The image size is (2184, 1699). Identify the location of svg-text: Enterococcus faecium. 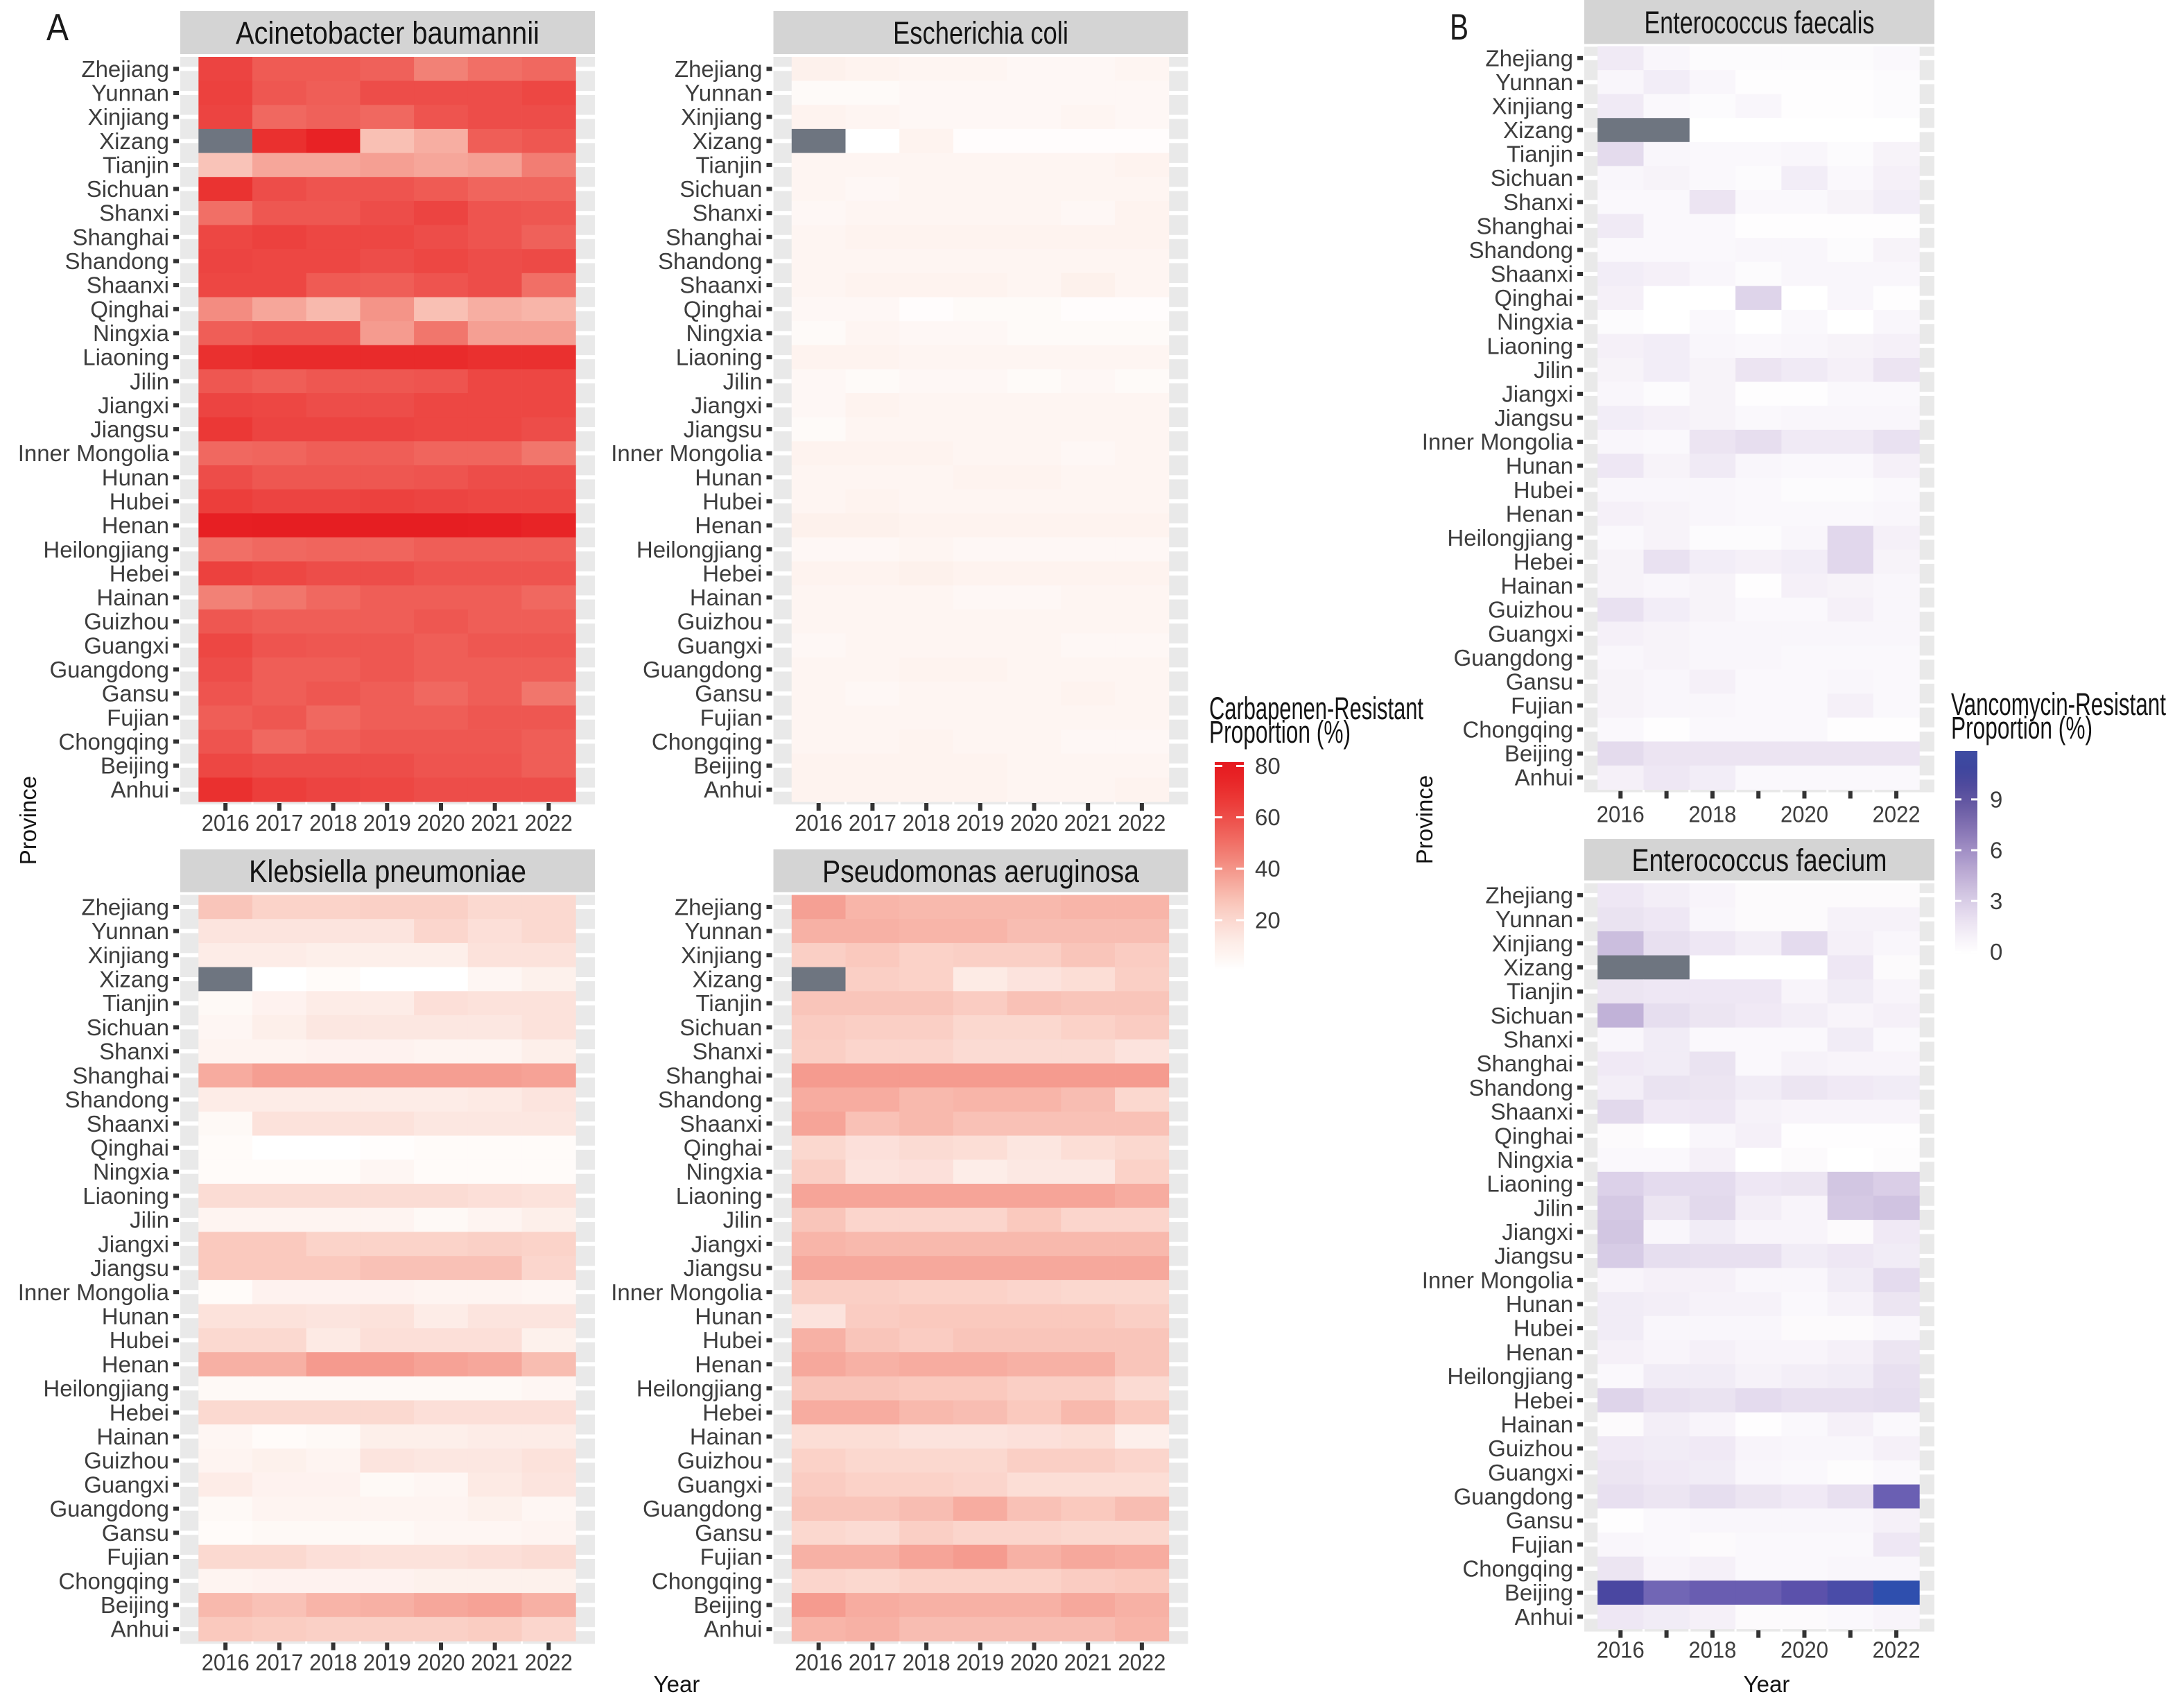
(1760, 860).